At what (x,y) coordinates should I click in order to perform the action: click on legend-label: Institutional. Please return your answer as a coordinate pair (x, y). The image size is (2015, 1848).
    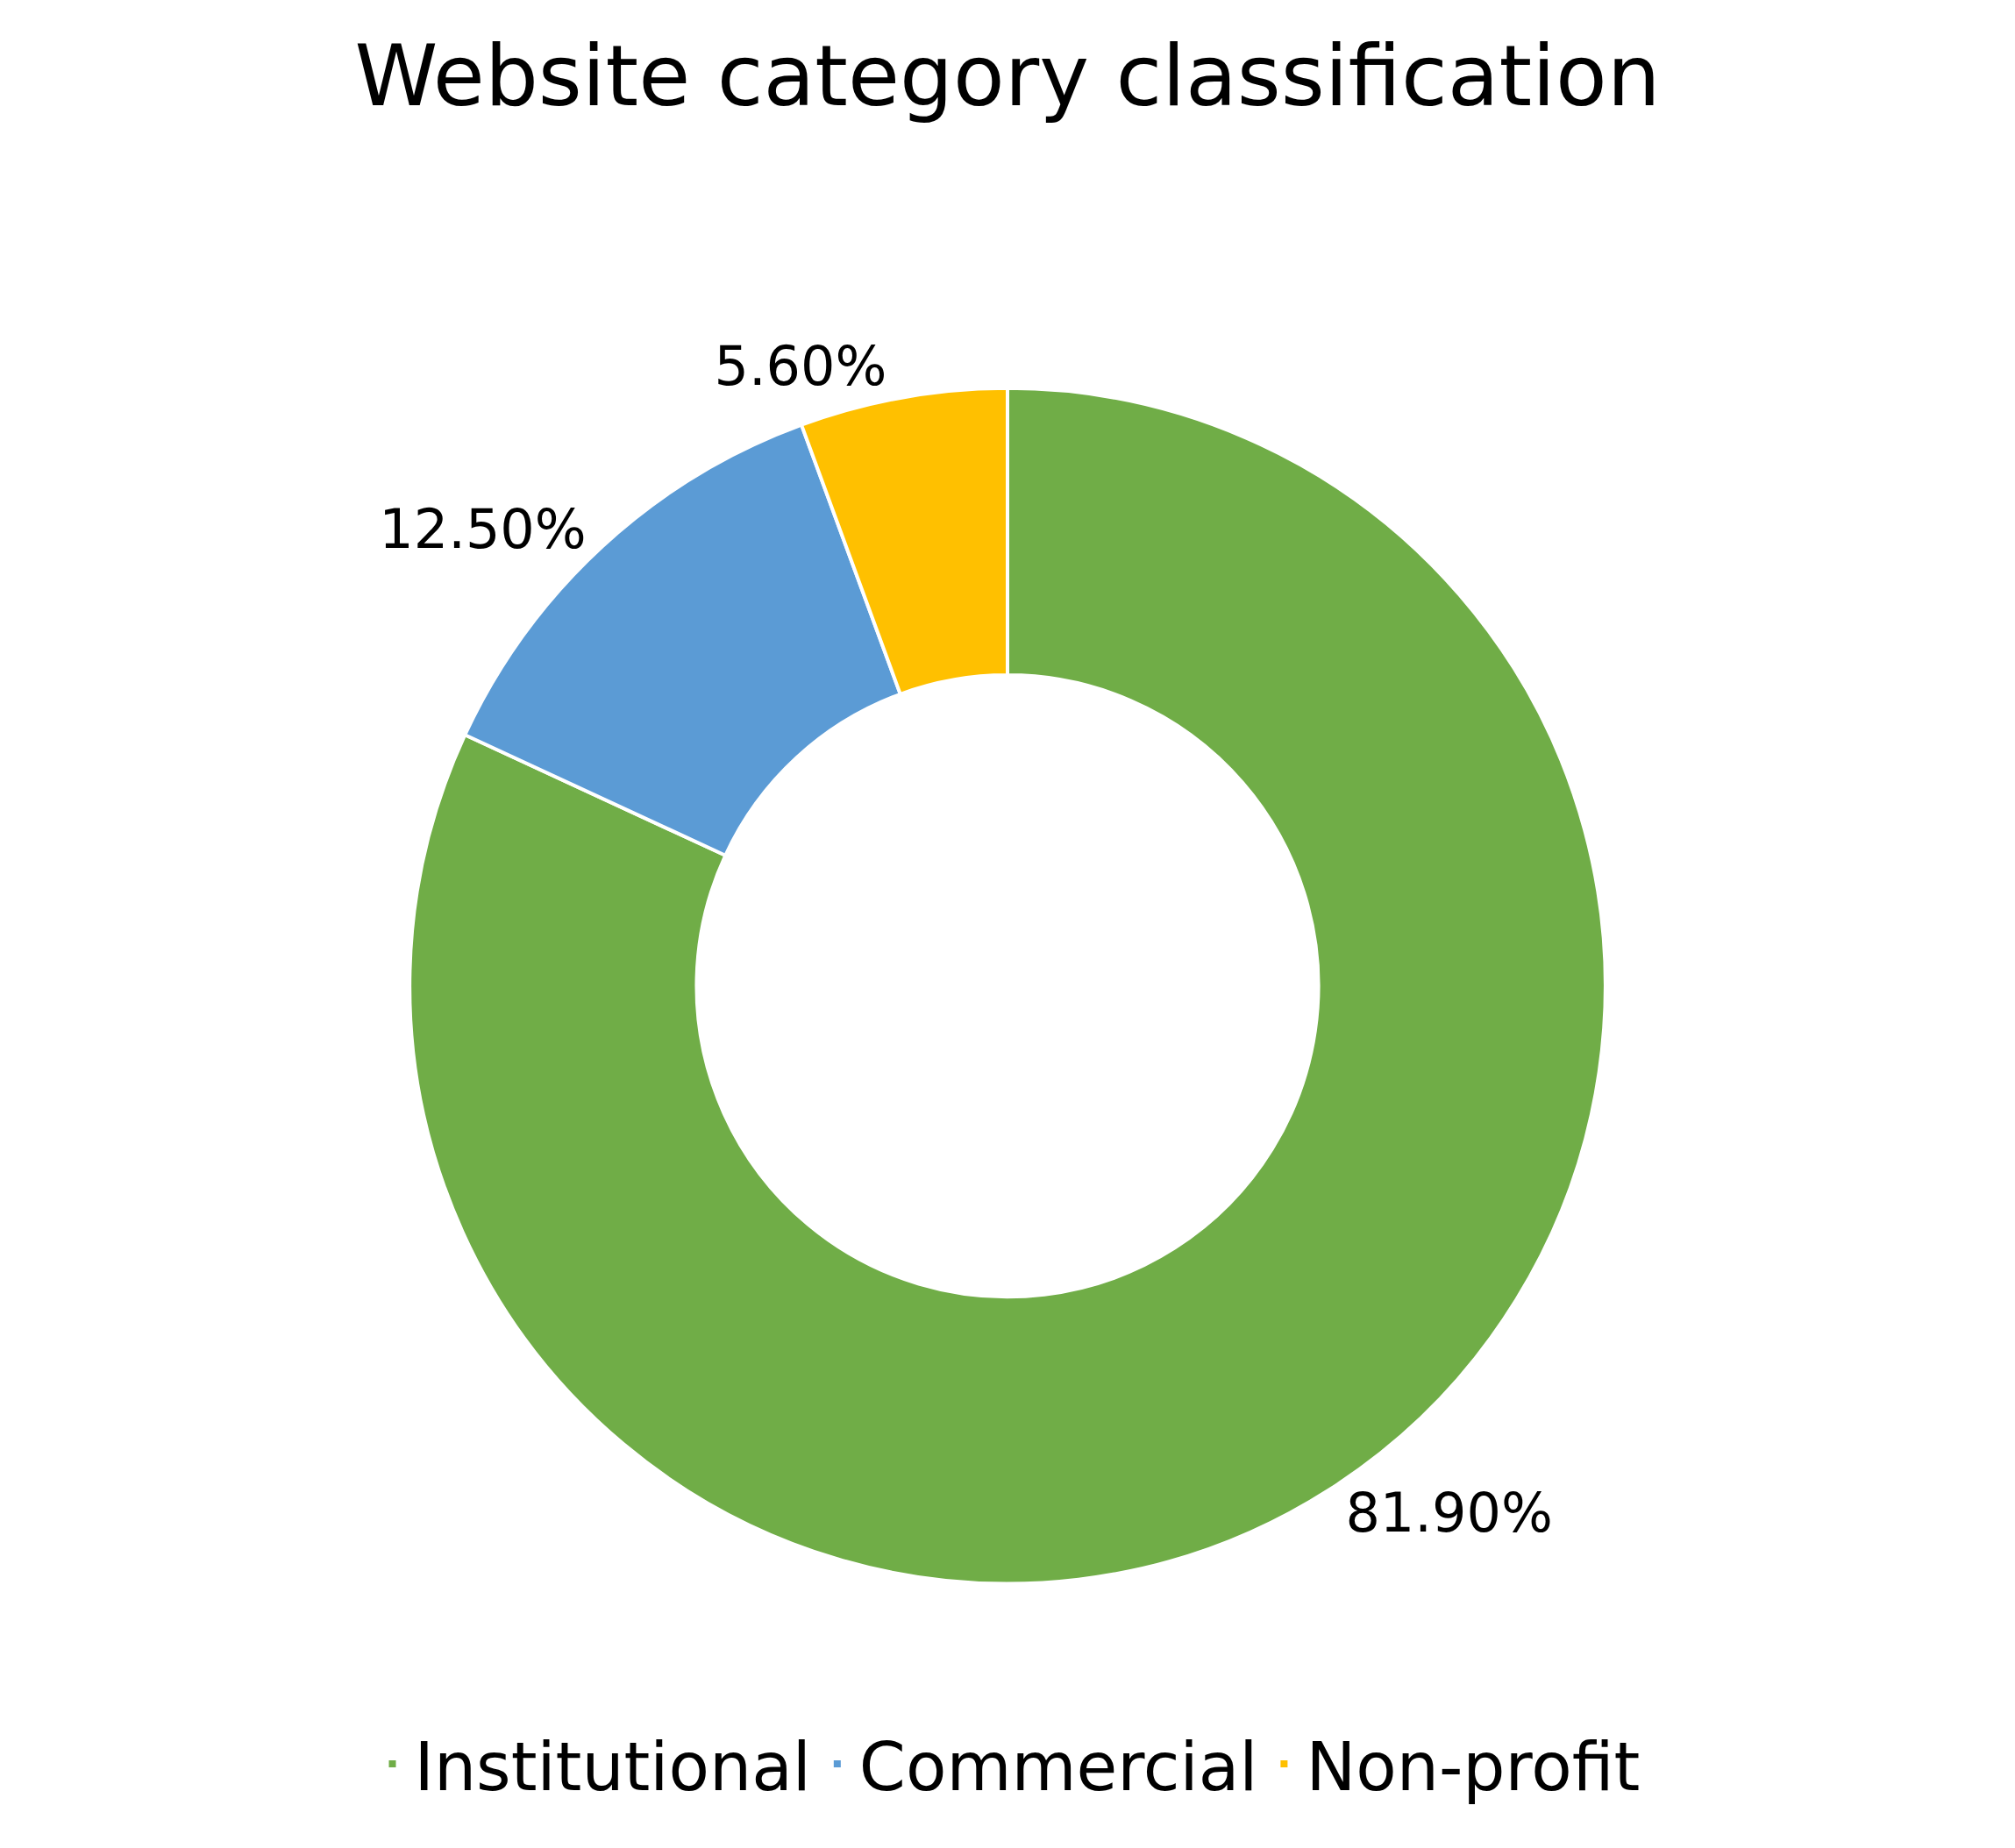
    Looking at the image, I should click on (612, 1767).